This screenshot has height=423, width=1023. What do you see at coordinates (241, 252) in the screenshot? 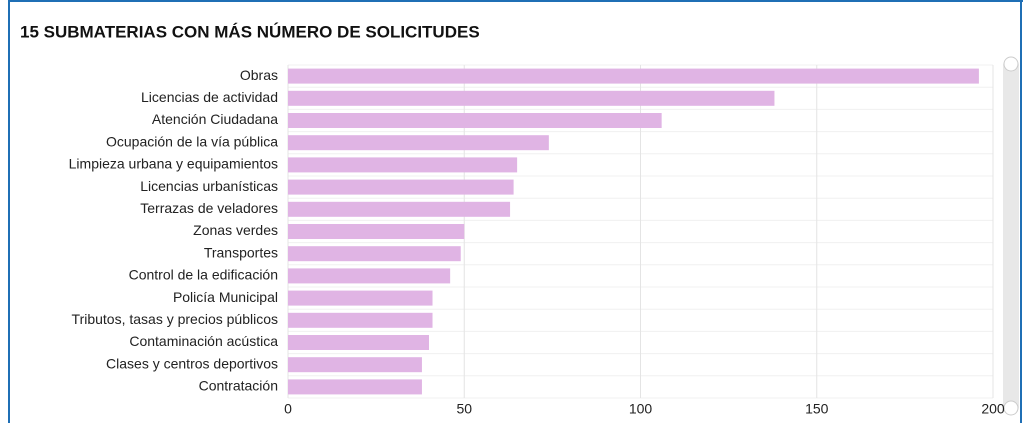
I see `y-tick-label: Transportes` at bounding box center [241, 252].